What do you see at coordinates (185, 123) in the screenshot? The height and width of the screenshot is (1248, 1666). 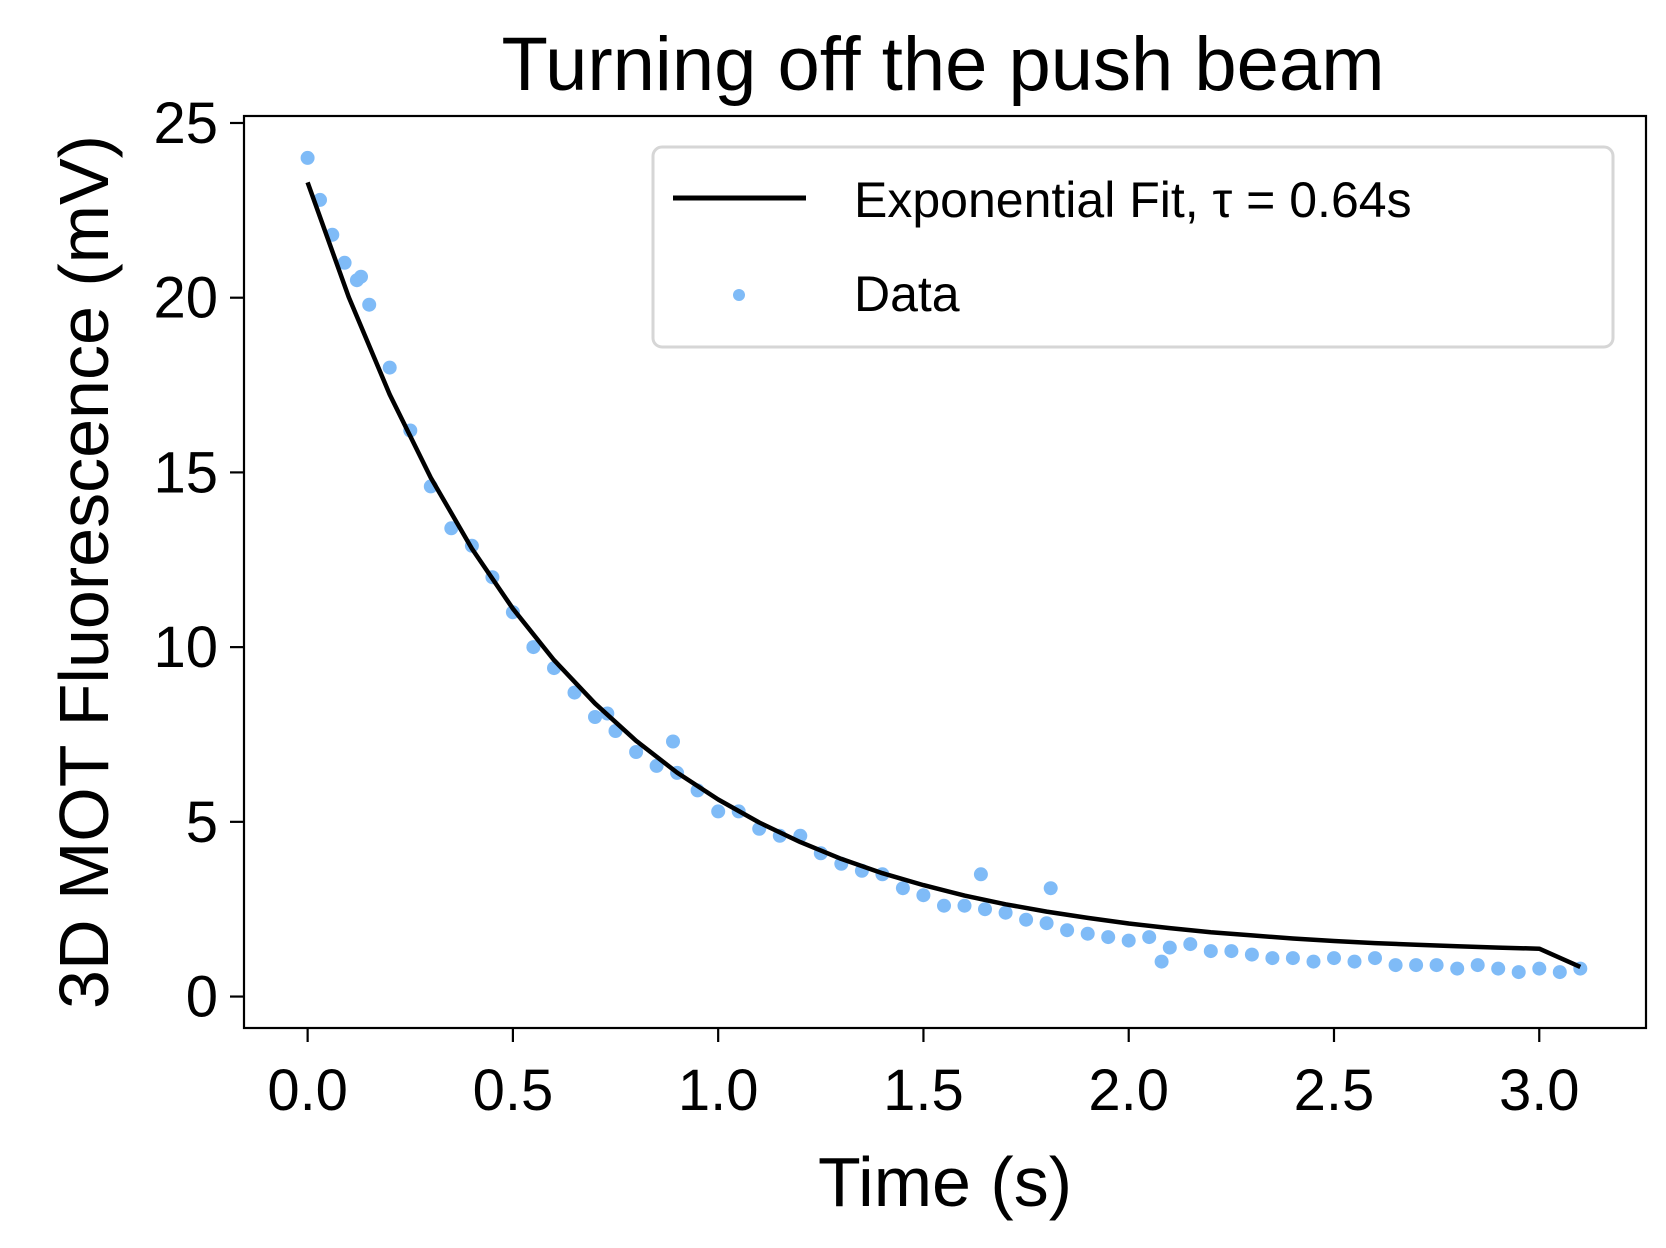 I see `y-tick-label: 25` at bounding box center [185, 123].